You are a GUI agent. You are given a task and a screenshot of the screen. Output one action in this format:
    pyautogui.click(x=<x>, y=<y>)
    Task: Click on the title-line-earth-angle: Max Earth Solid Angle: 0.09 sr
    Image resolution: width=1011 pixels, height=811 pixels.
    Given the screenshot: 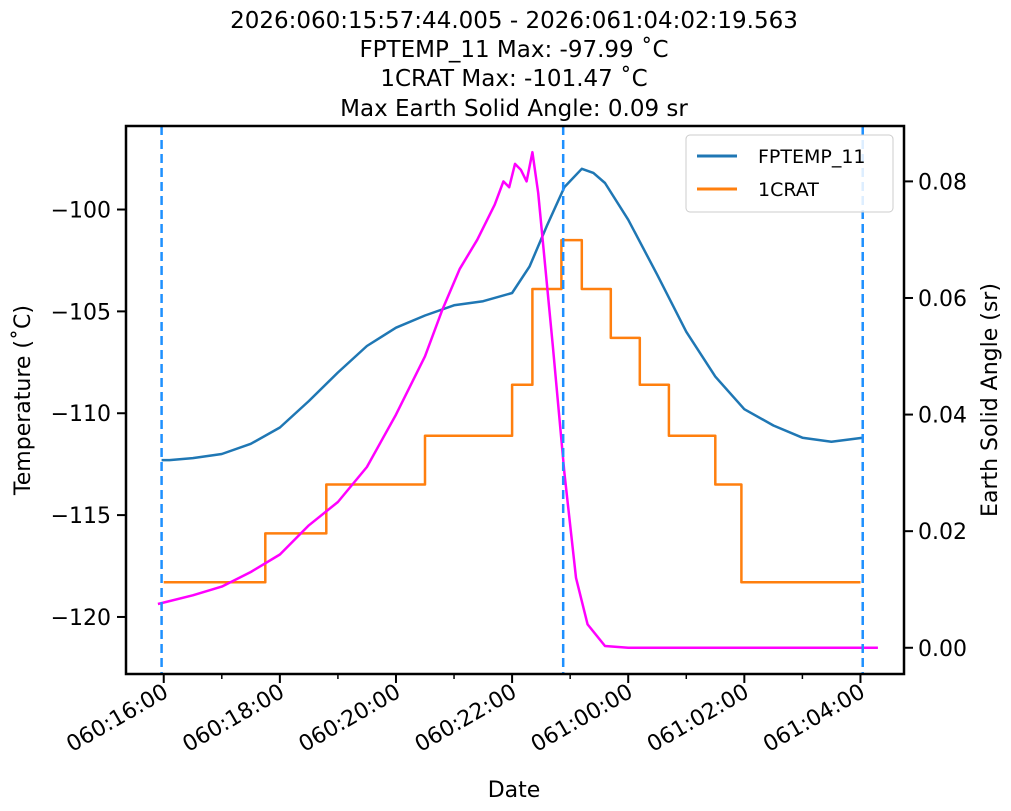 What is the action you would take?
    pyautogui.click(x=514, y=109)
    